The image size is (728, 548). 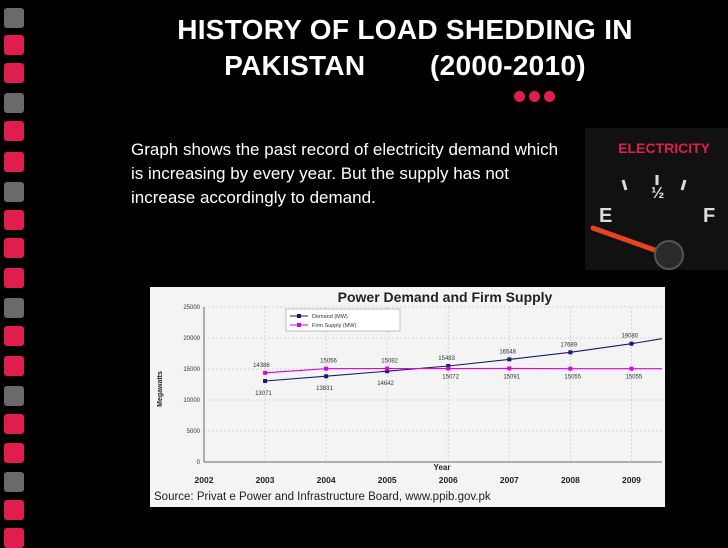 I want to click on title-line-2: PAKISTAN (2000-2010), so click(x=405, y=65).